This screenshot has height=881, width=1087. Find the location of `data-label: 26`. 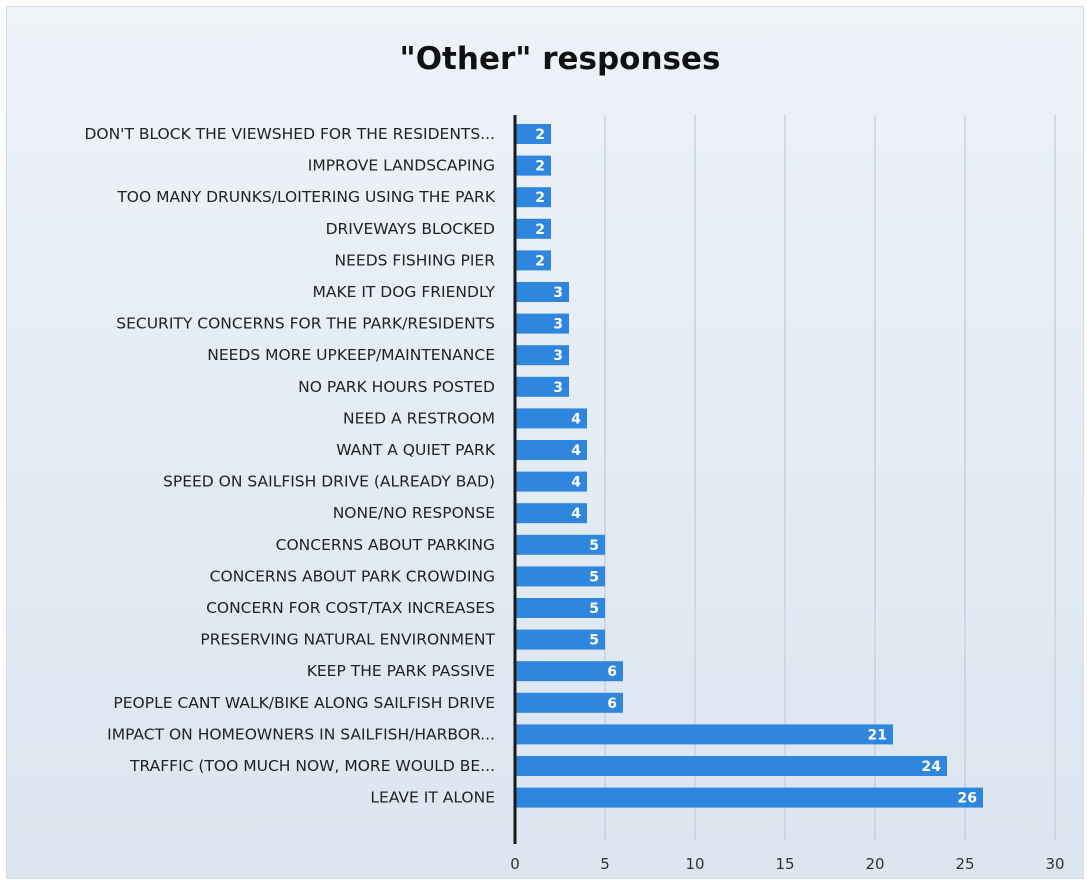

data-label: 26 is located at coordinates (967, 799).